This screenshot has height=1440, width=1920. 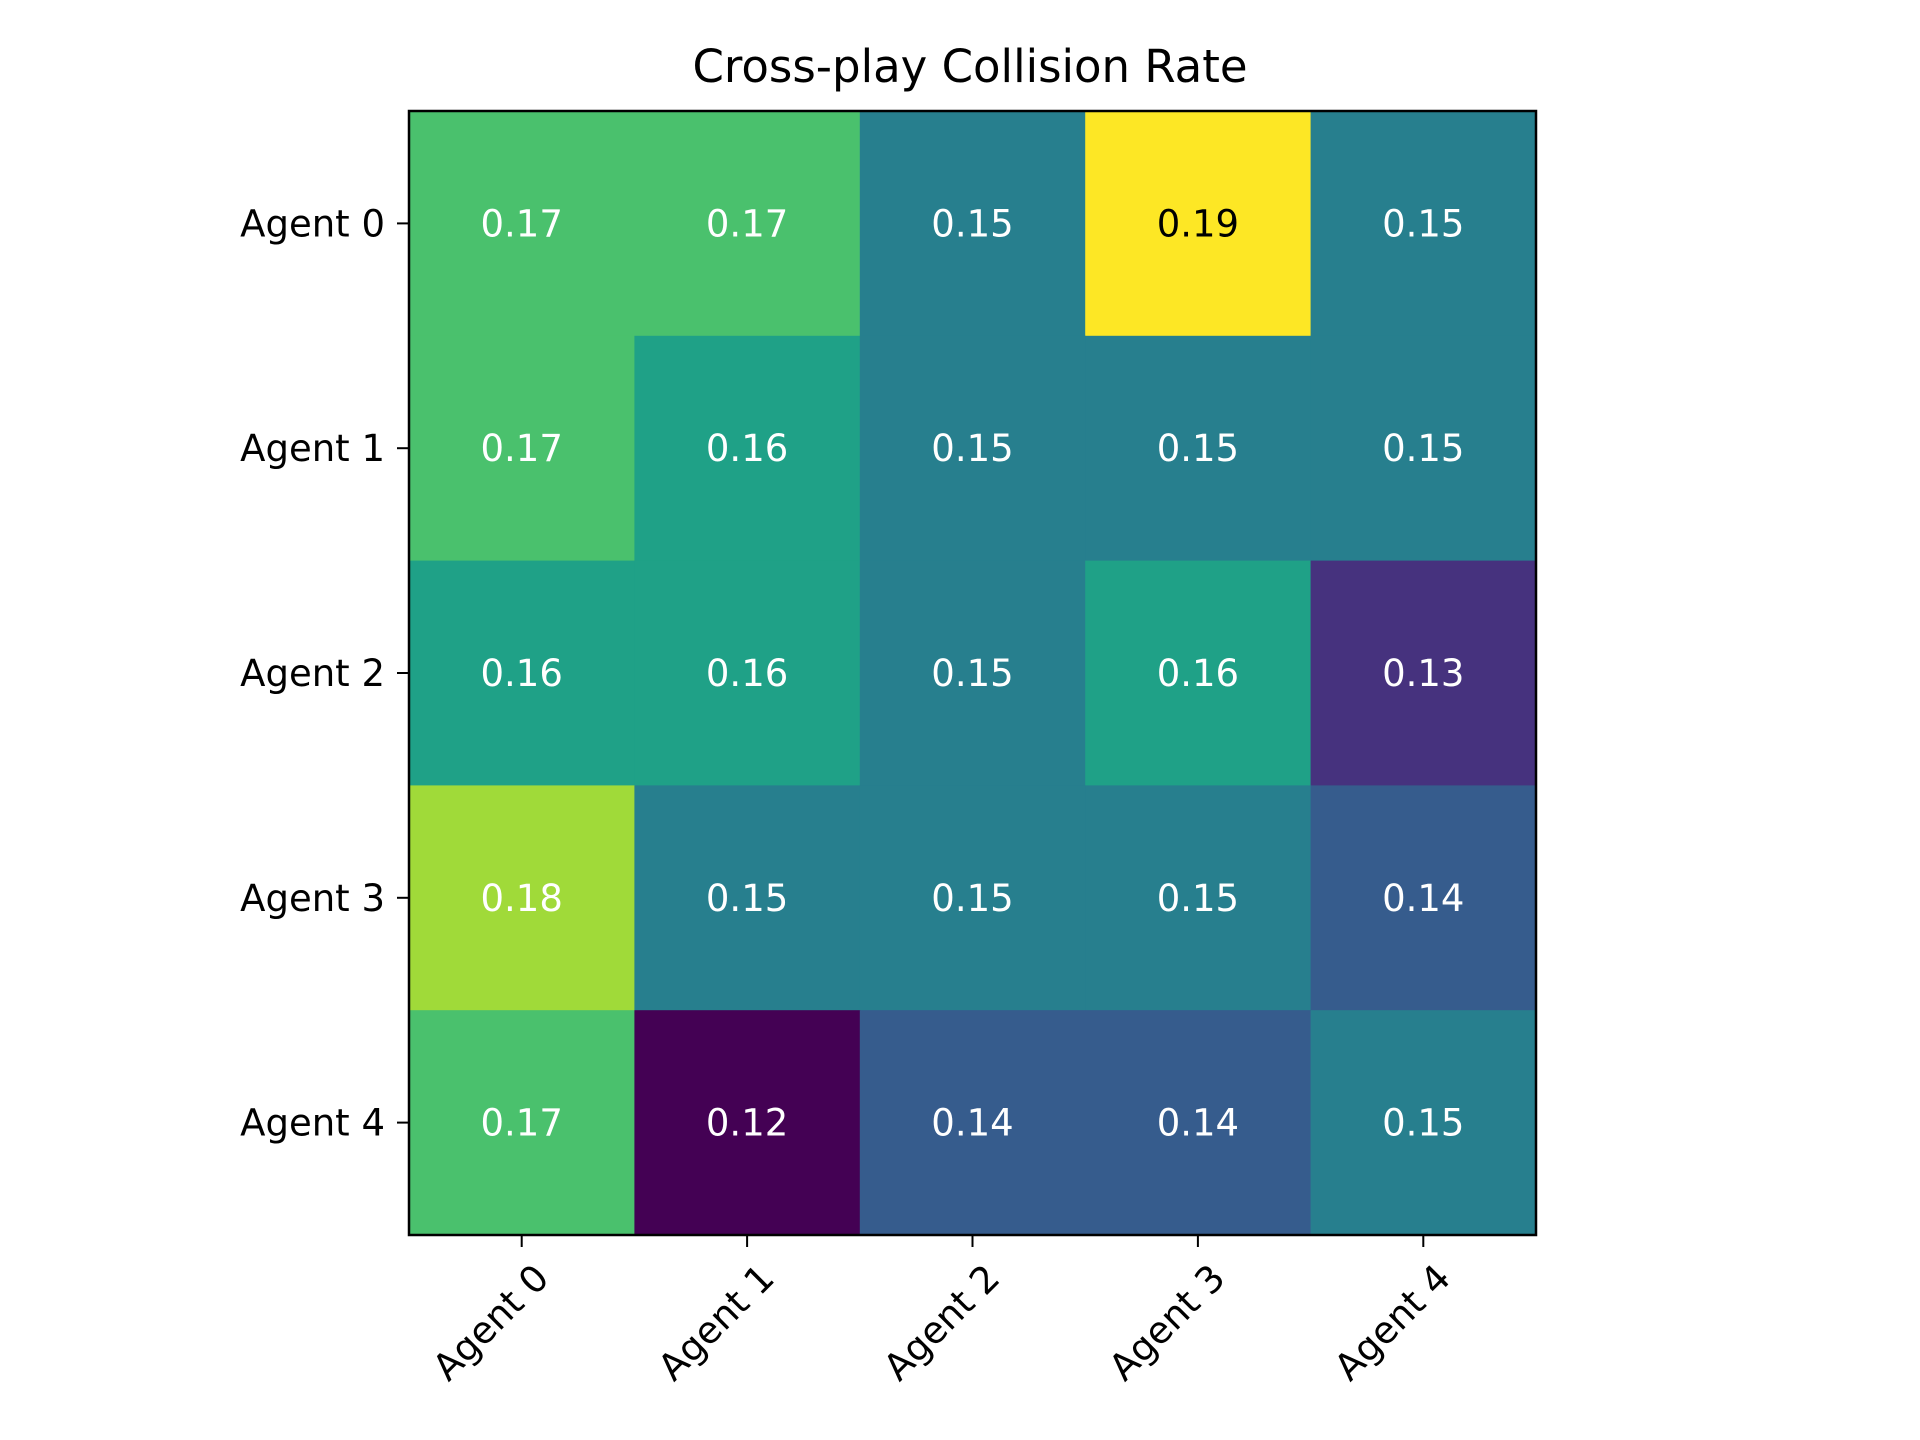 I want to click on cell-value-label-r2-c2: 0.15, so click(x=972, y=673).